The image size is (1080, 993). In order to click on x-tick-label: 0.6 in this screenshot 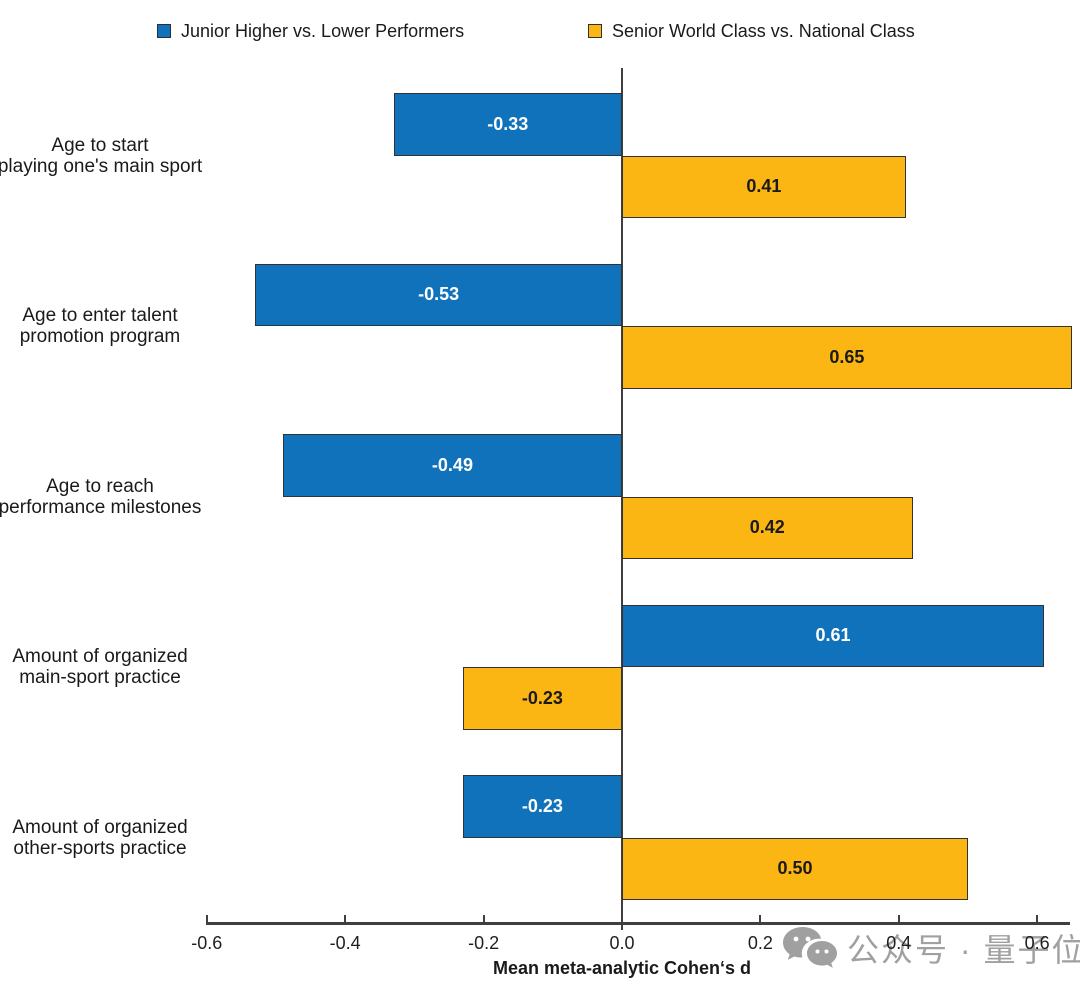, I will do `click(1037, 943)`.